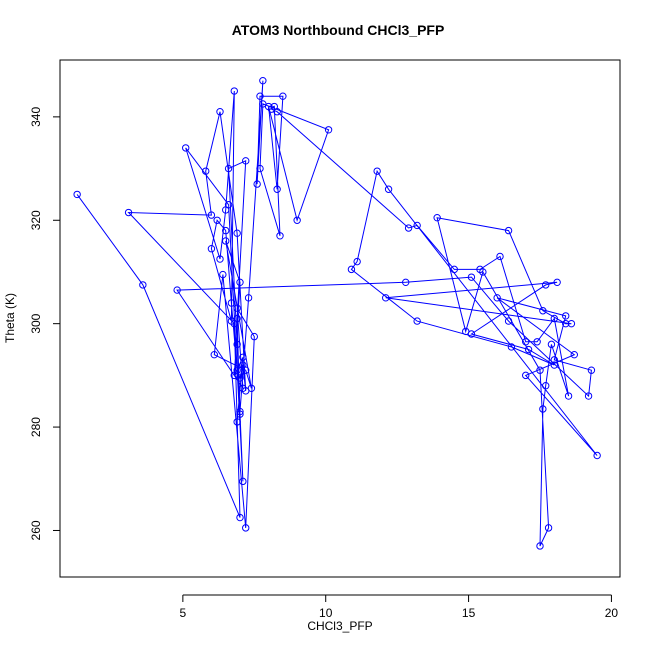 The width and height of the screenshot is (650, 650). What do you see at coordinates (36, 530) in the screenshot?
I see `y-tick-label: 260` at bounding box center [36, 530].